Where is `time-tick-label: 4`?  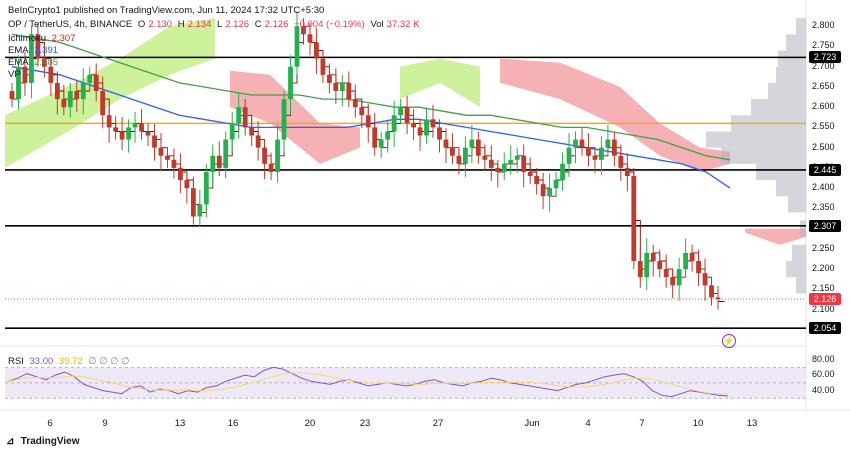 time-tick-label: 4 is located at coordinates (588, 423).